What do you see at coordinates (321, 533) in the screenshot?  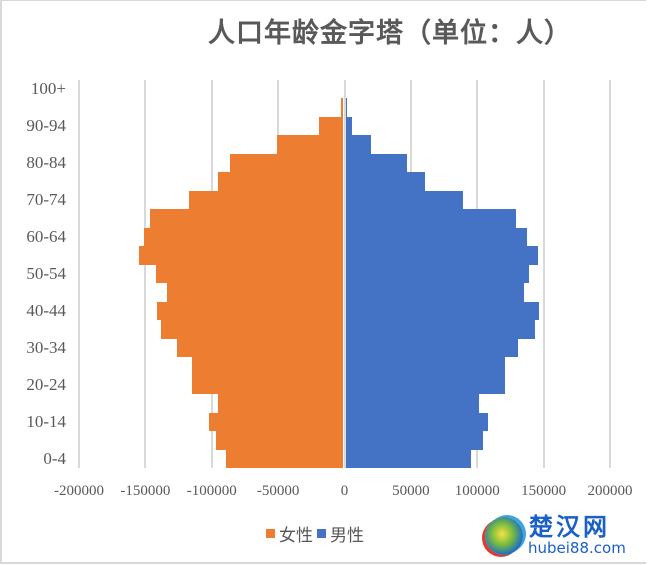 I see `legend-swatch-male` at bounding box center [321, 533].